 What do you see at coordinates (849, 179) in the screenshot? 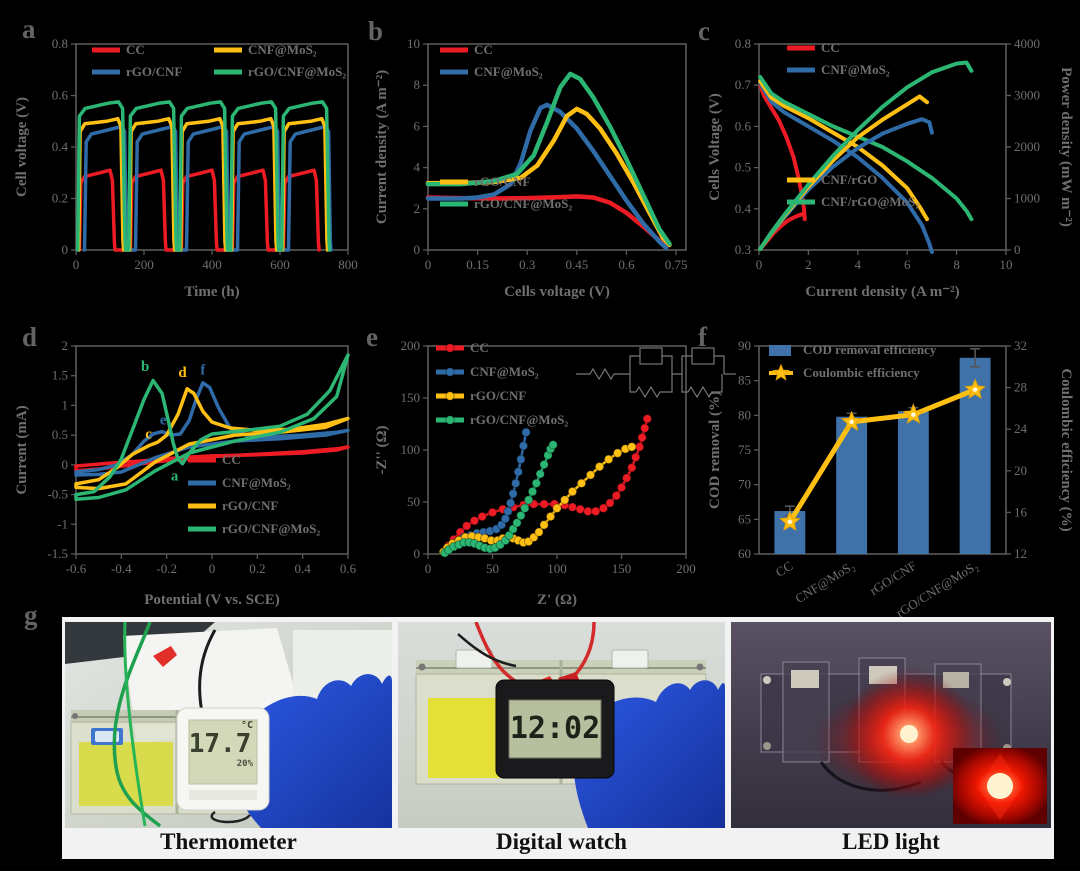
I see `svg-text: CNF/rGO` at bounding box center [849, 179].